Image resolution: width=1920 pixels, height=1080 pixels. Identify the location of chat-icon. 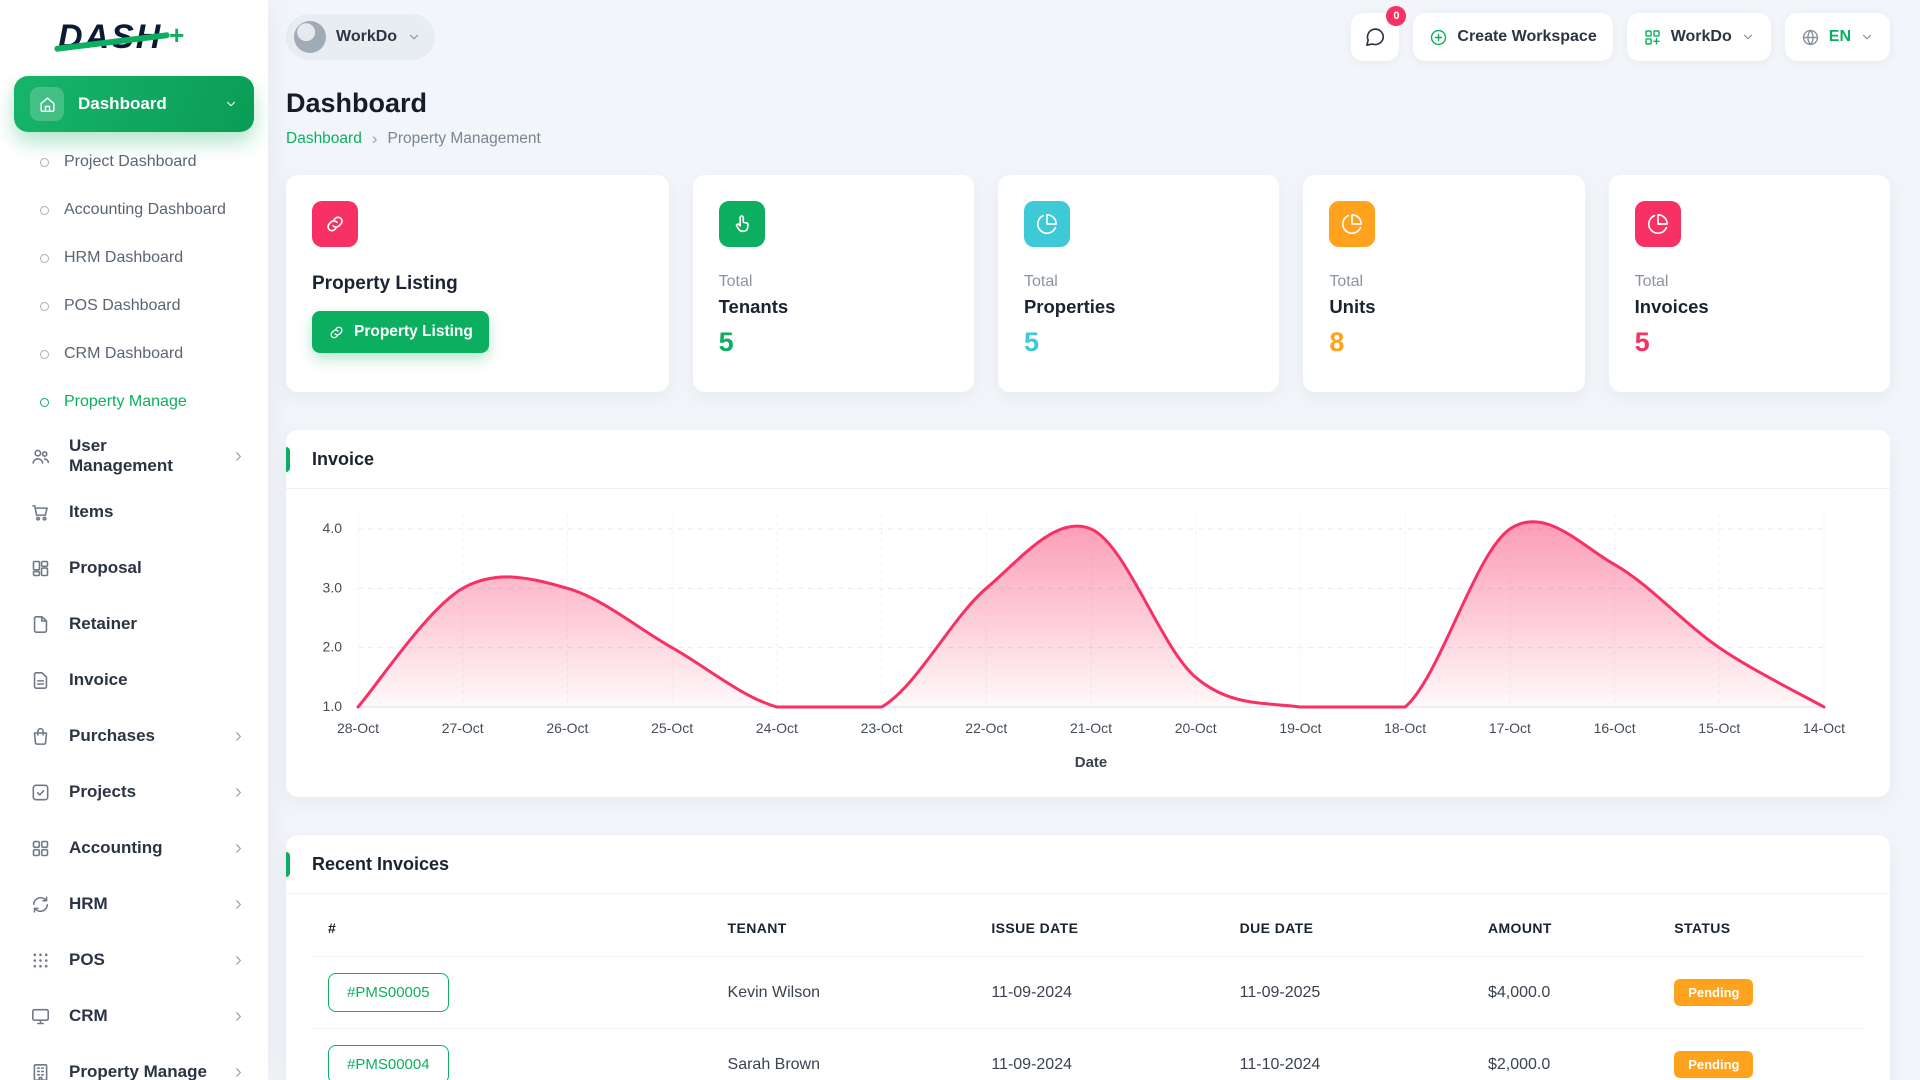
(1375, 37).